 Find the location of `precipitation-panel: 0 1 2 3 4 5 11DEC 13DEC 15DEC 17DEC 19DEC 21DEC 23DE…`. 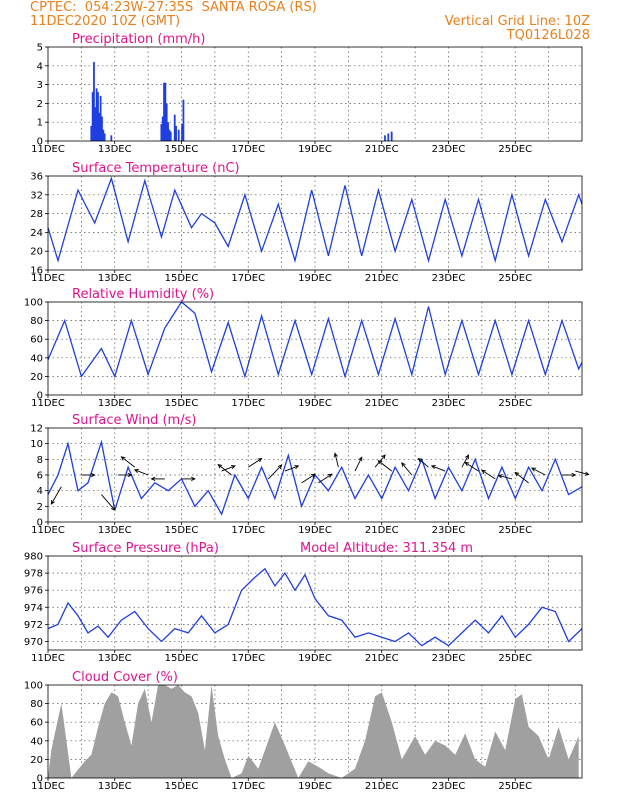

precipitation-panel: 0 1 2 3 4 5 11DEC 13DEC 15DEC 17DEC 19DEC 21DEC 23DE… is located at coordinates (307, 93).